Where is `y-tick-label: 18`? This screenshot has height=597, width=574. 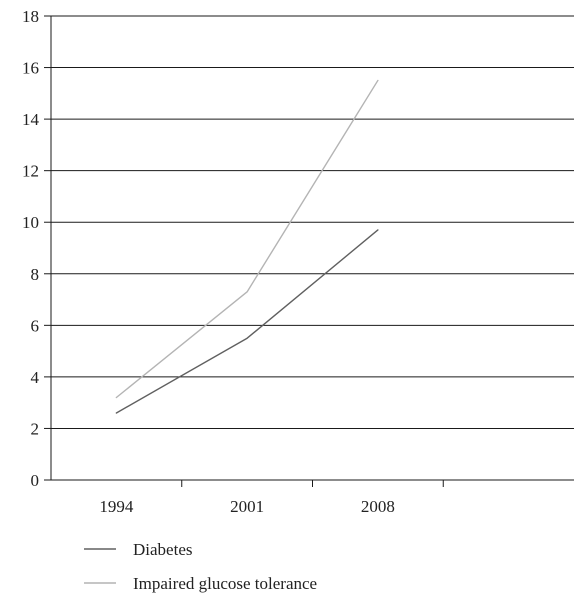
y-tick-label: 18 is located at coordinates (30, 16).